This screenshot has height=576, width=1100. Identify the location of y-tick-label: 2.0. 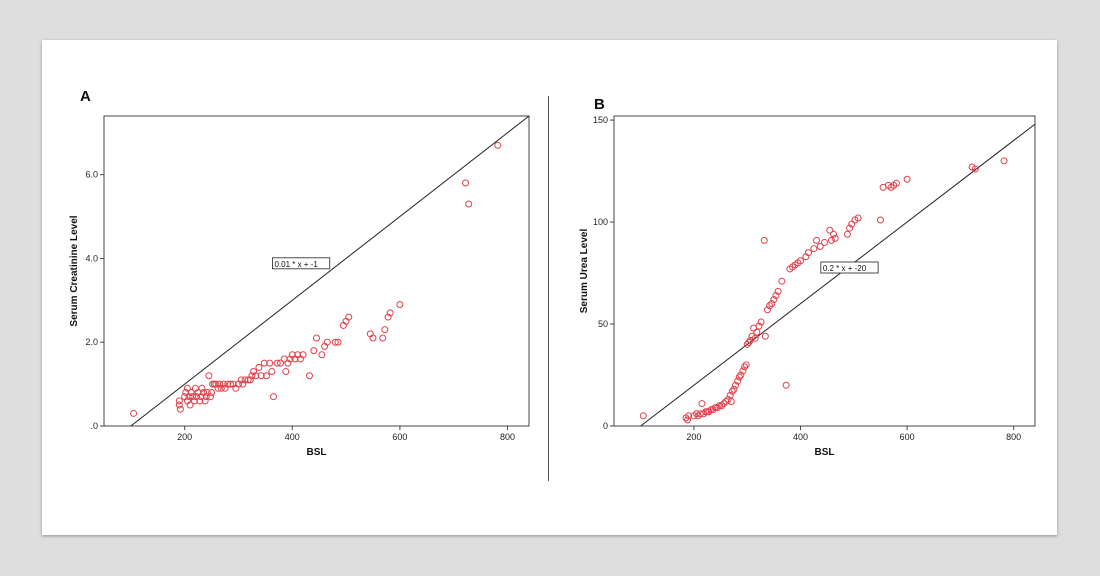
(91, 342).